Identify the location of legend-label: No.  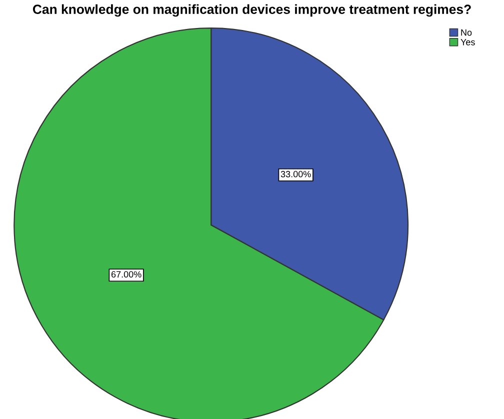
(466, 32).